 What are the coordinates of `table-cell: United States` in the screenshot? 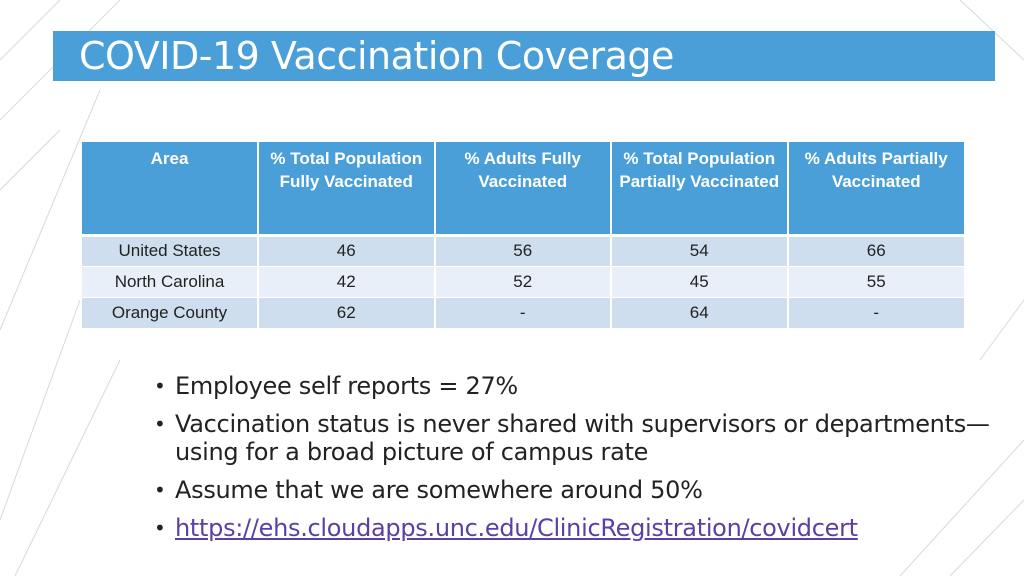 It's located at (170, 251).